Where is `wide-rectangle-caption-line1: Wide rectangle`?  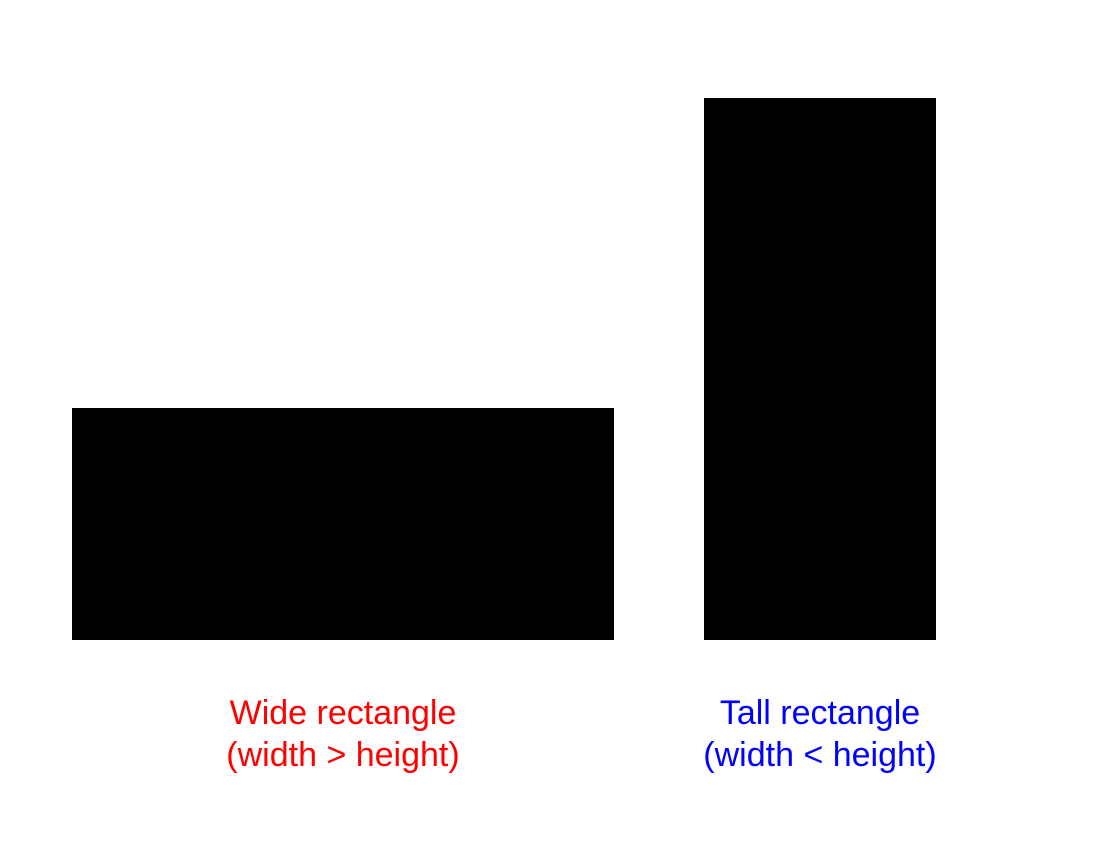
wide-rectangle-caption-line1: Wide rectangle is located at coordinates (343, 713).